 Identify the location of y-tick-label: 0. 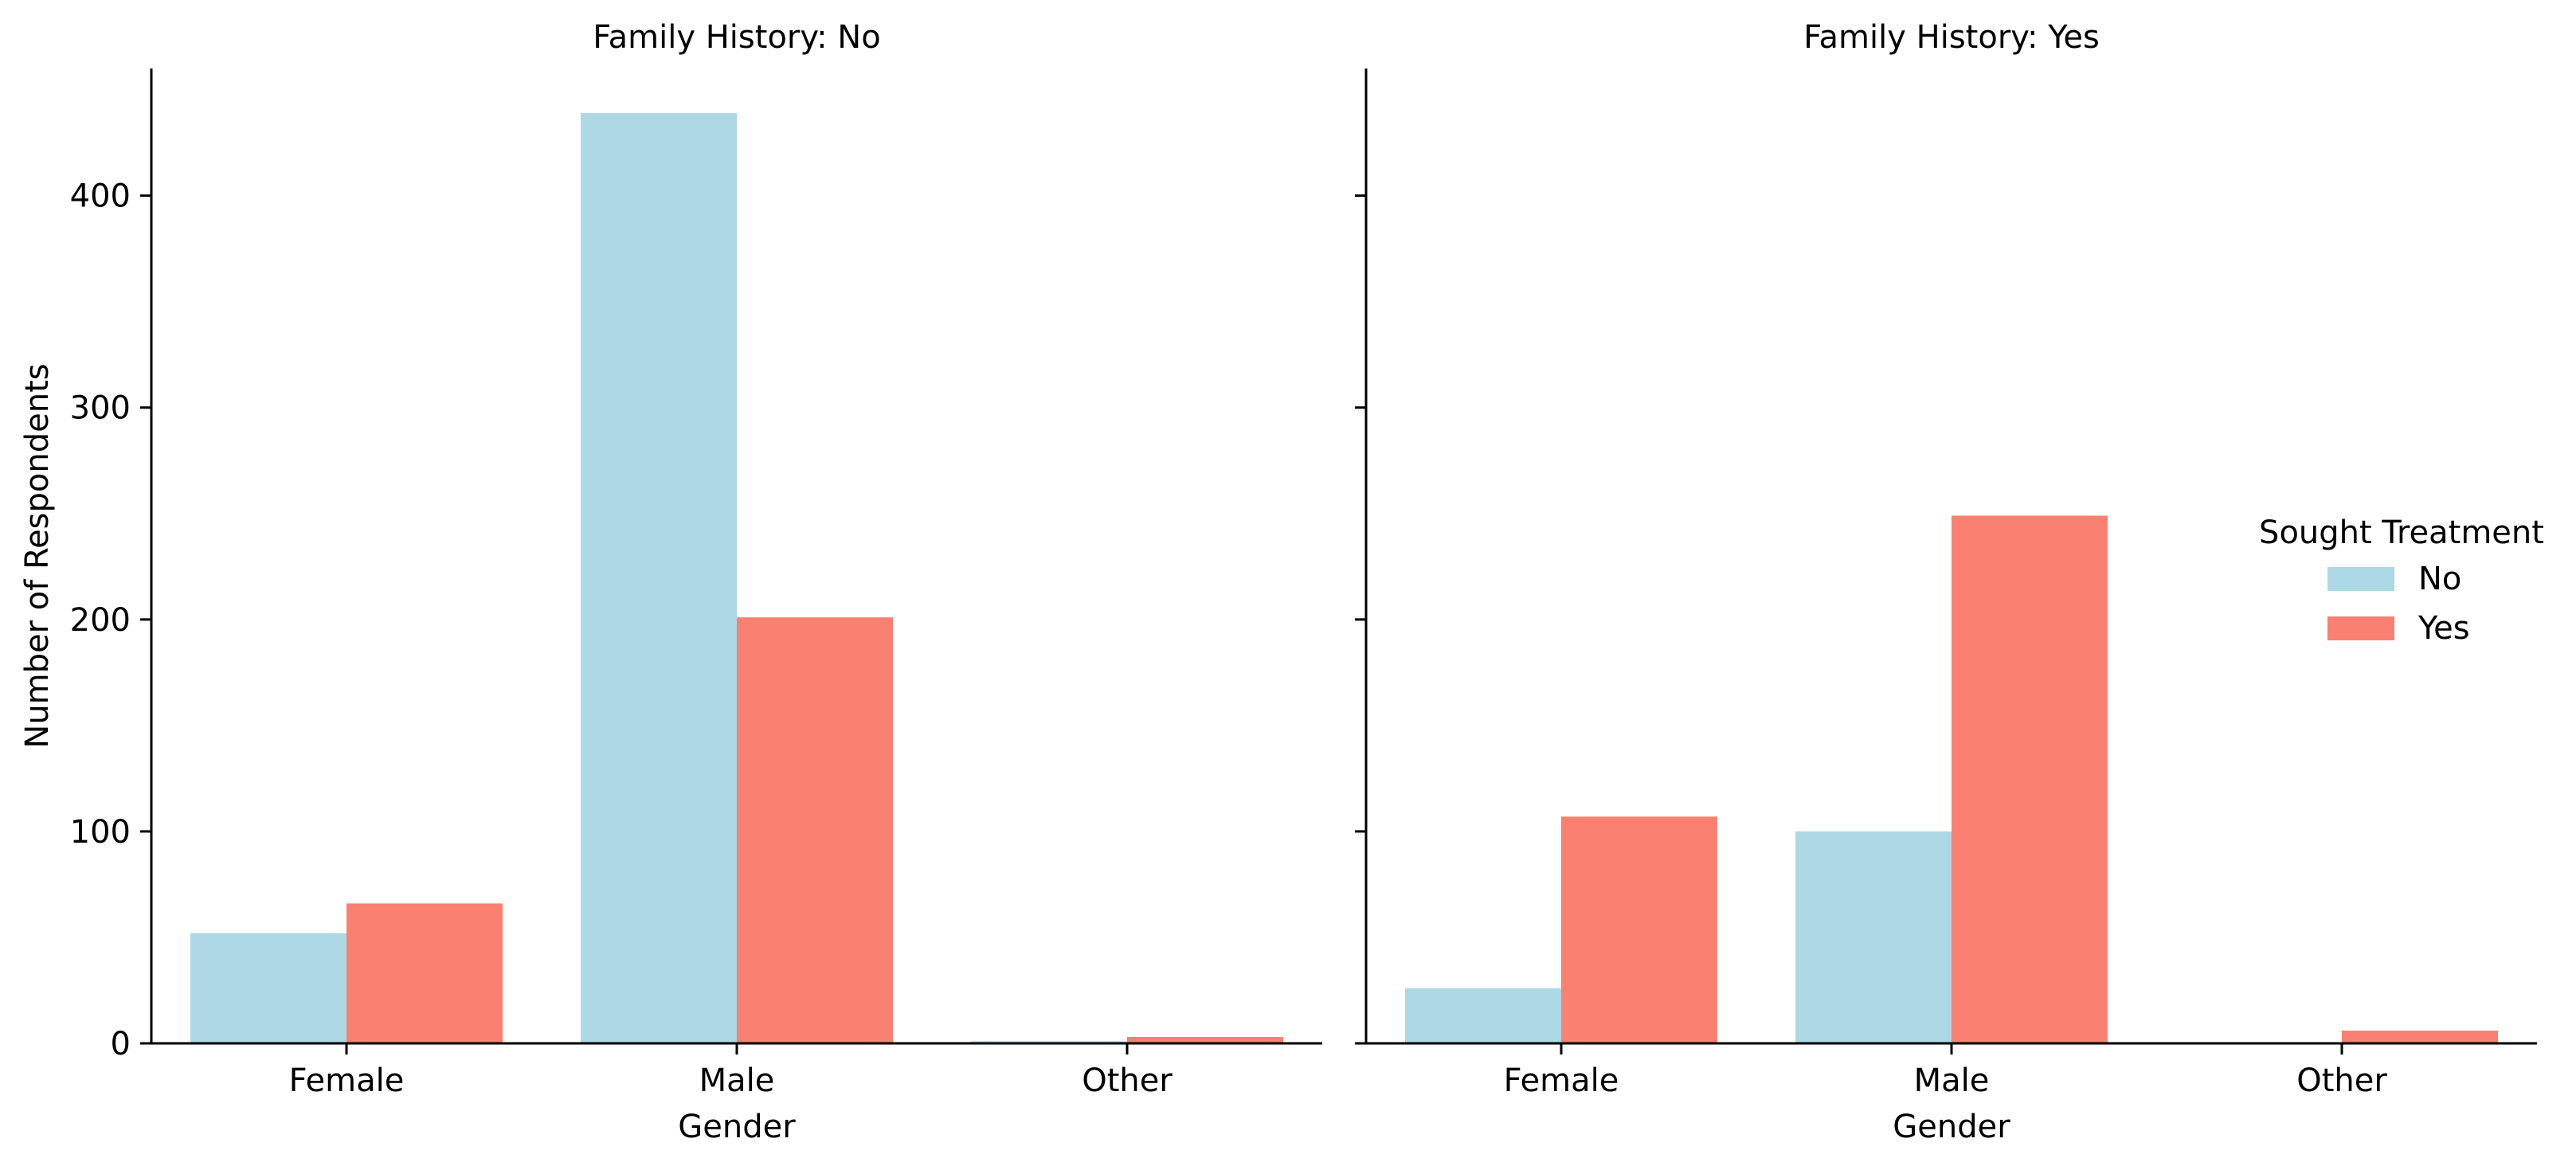
(121, 1044).